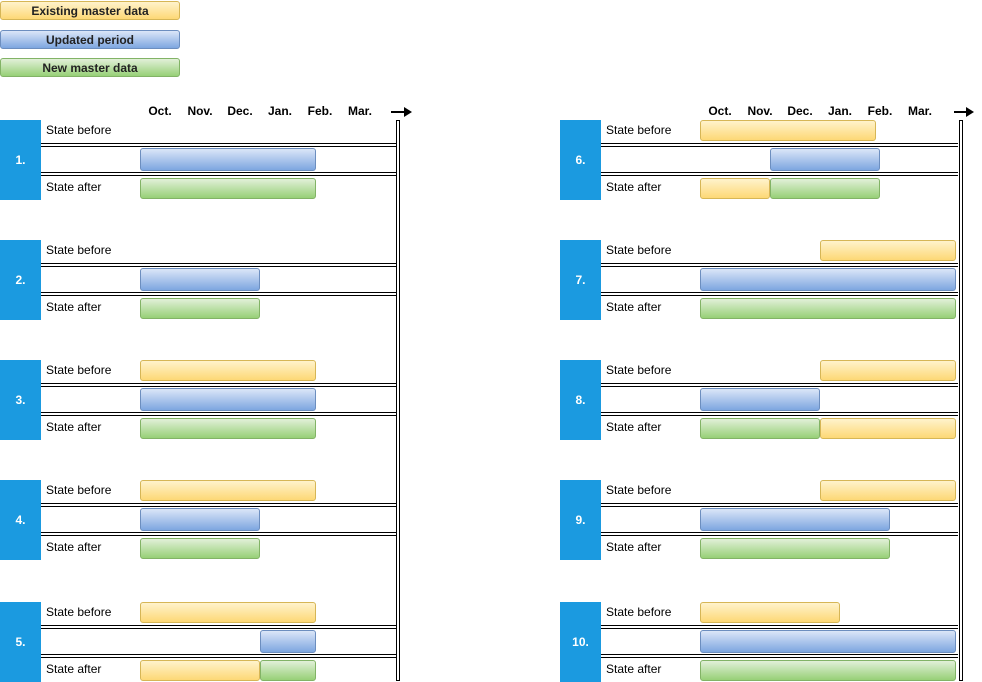 The image size is (982, 682). Describe the element at coordinates (20, 642) in the screenshot. I see `scenario-number: 5.` at that location.